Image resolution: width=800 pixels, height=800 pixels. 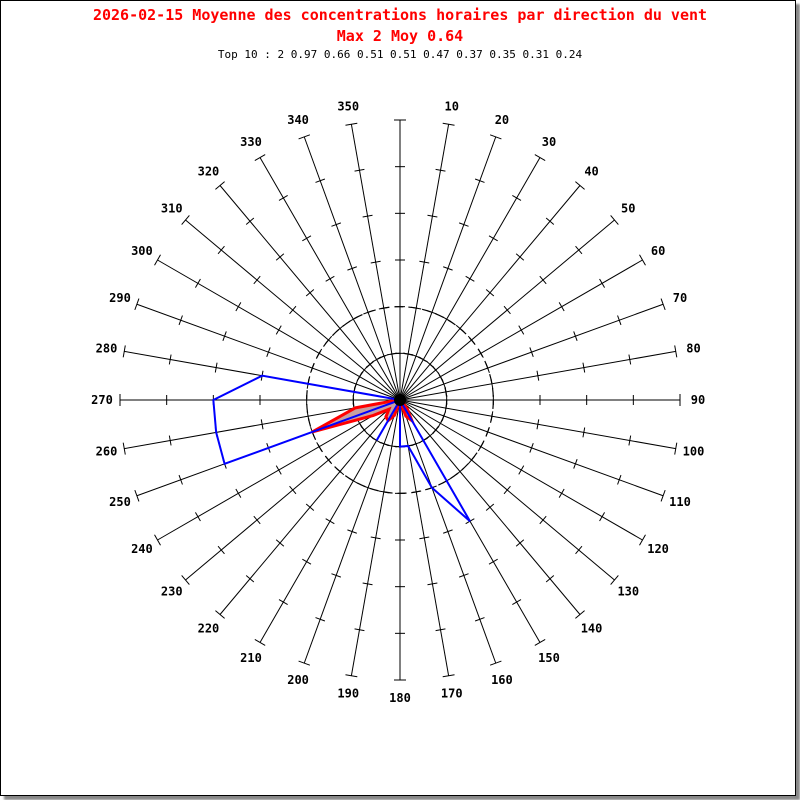 I want to click on direction-label-200: 200, so click(x=298, y=680).